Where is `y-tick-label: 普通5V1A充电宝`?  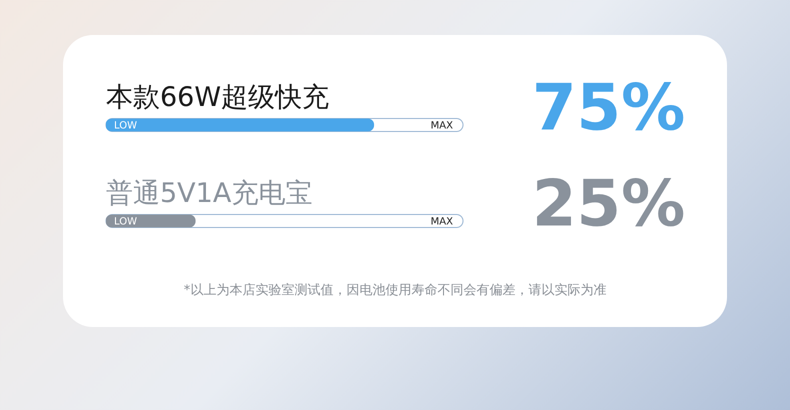
y-tick-label: 普通5V1A充电宝 is located at coordinates (209, 193).